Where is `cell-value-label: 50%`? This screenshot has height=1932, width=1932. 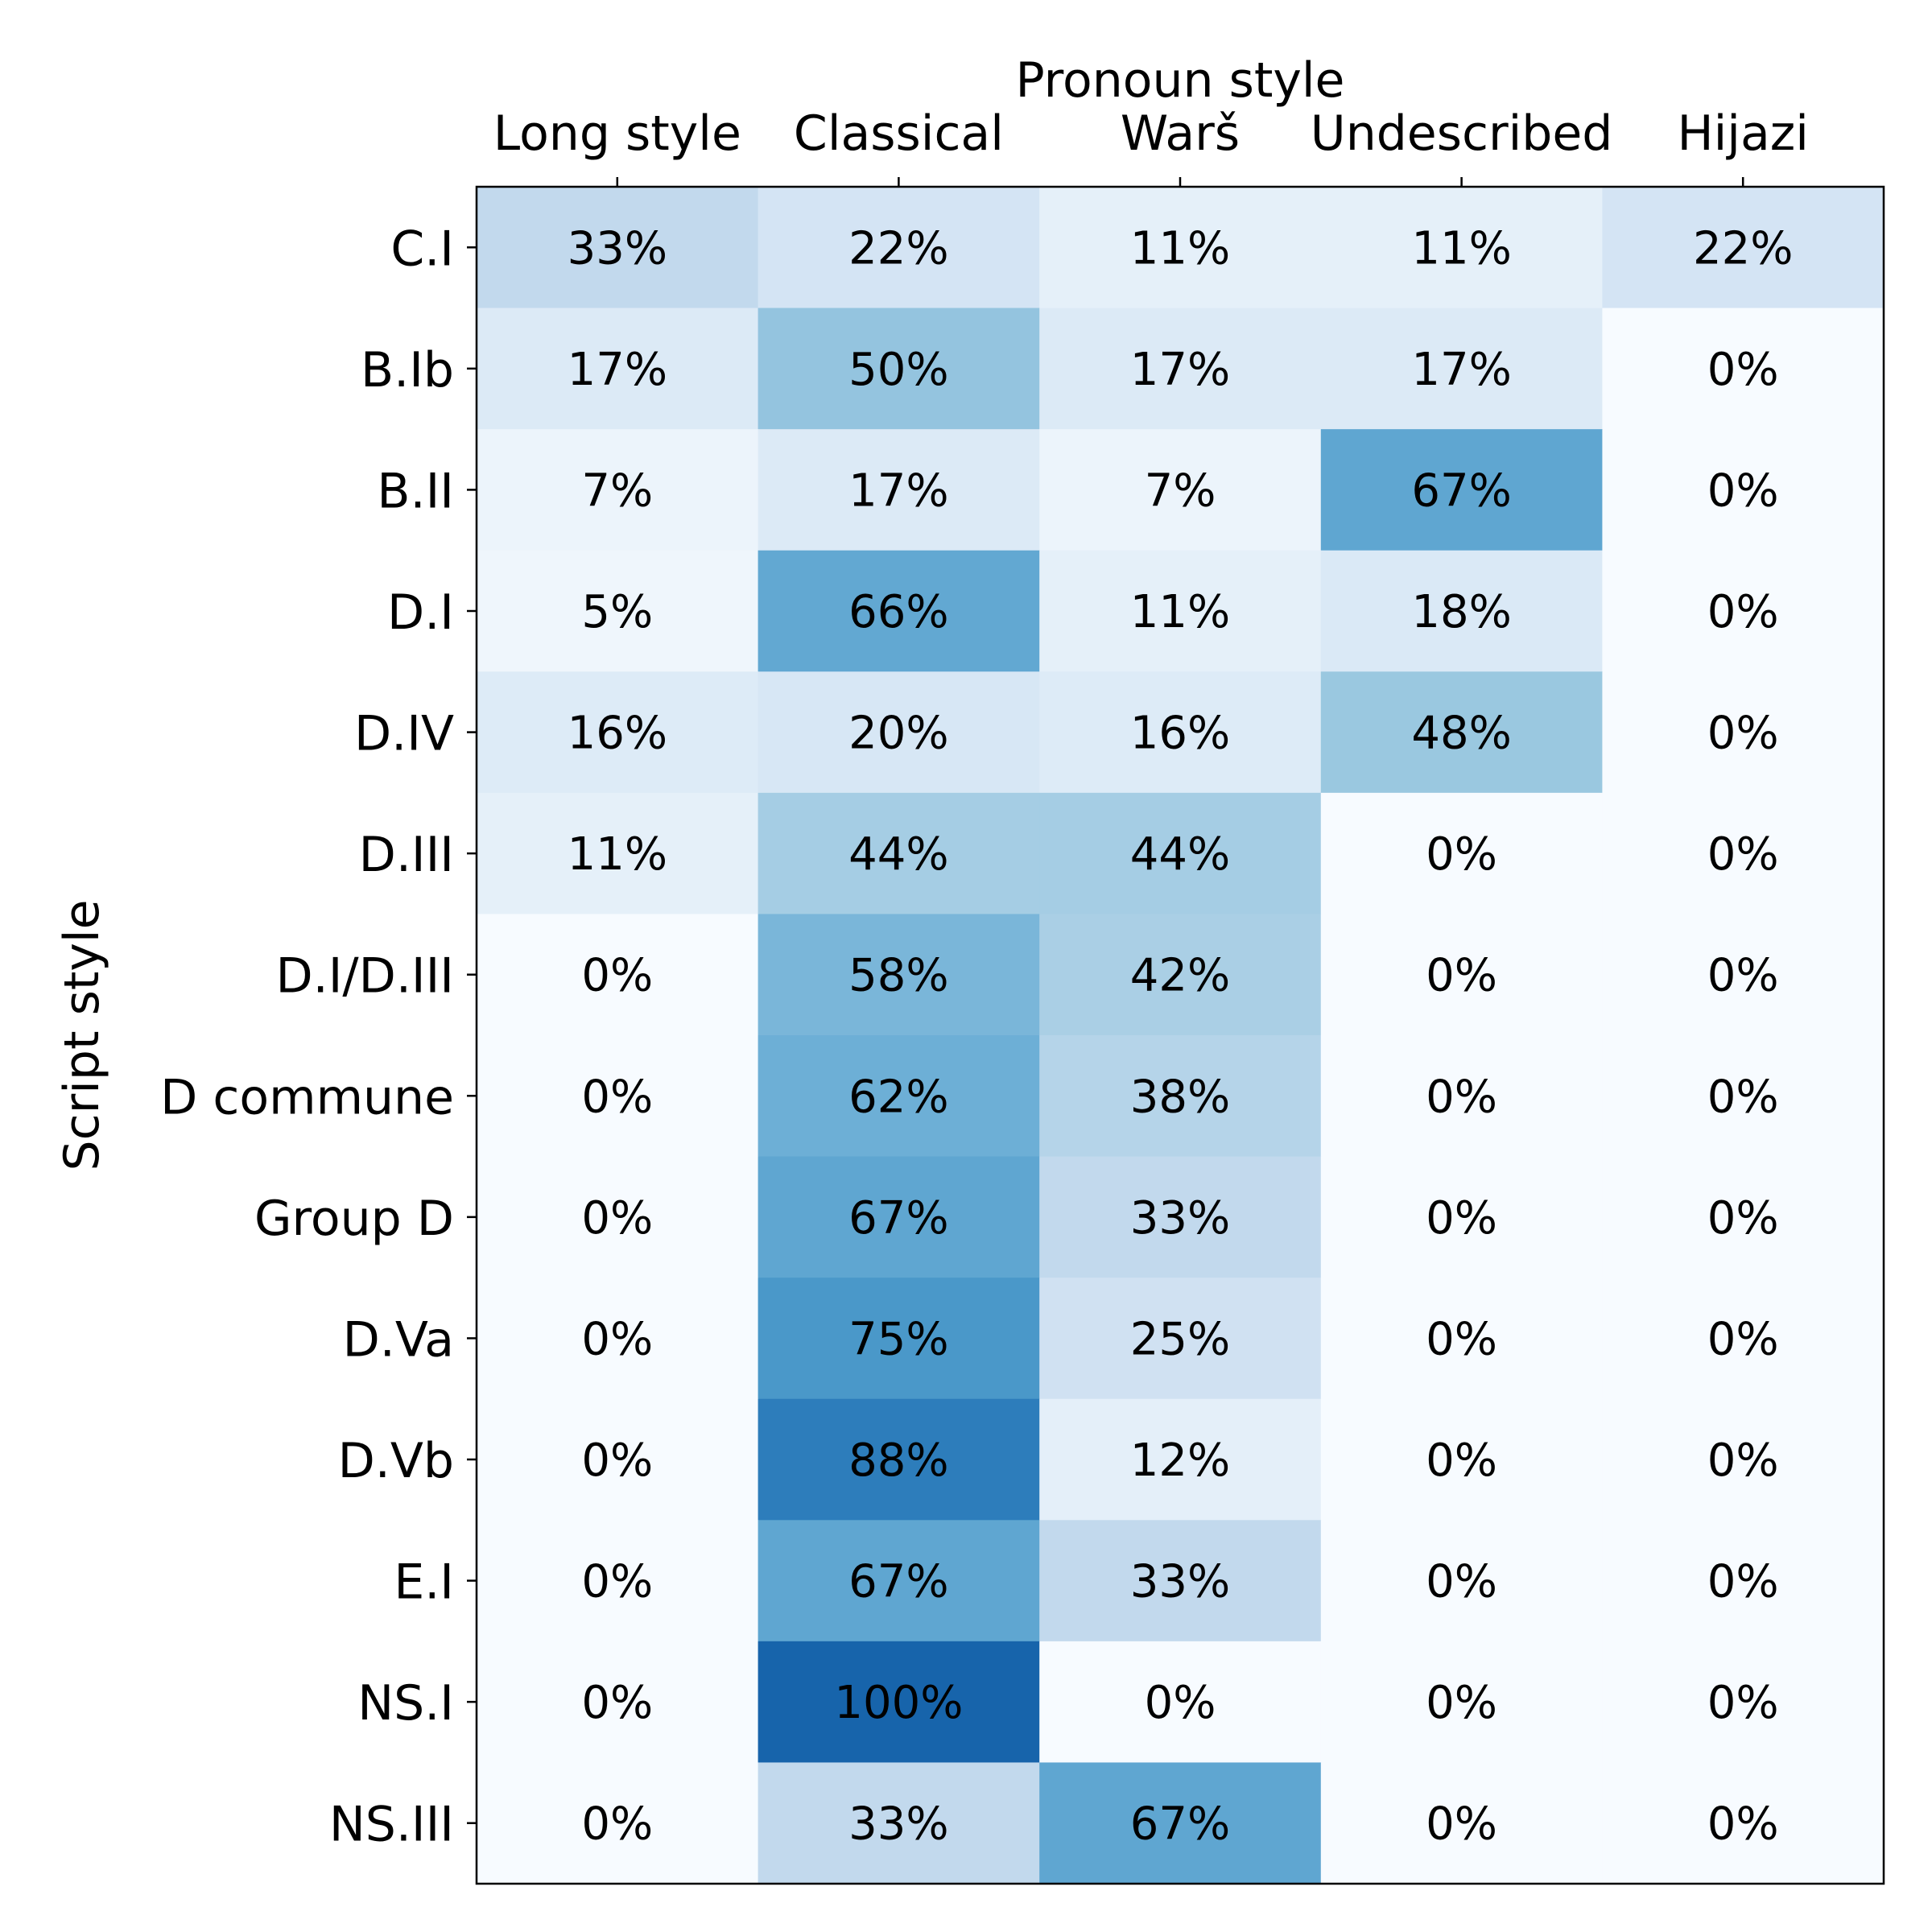 cell-value-label: 50% is located at coordinates (898, 370).